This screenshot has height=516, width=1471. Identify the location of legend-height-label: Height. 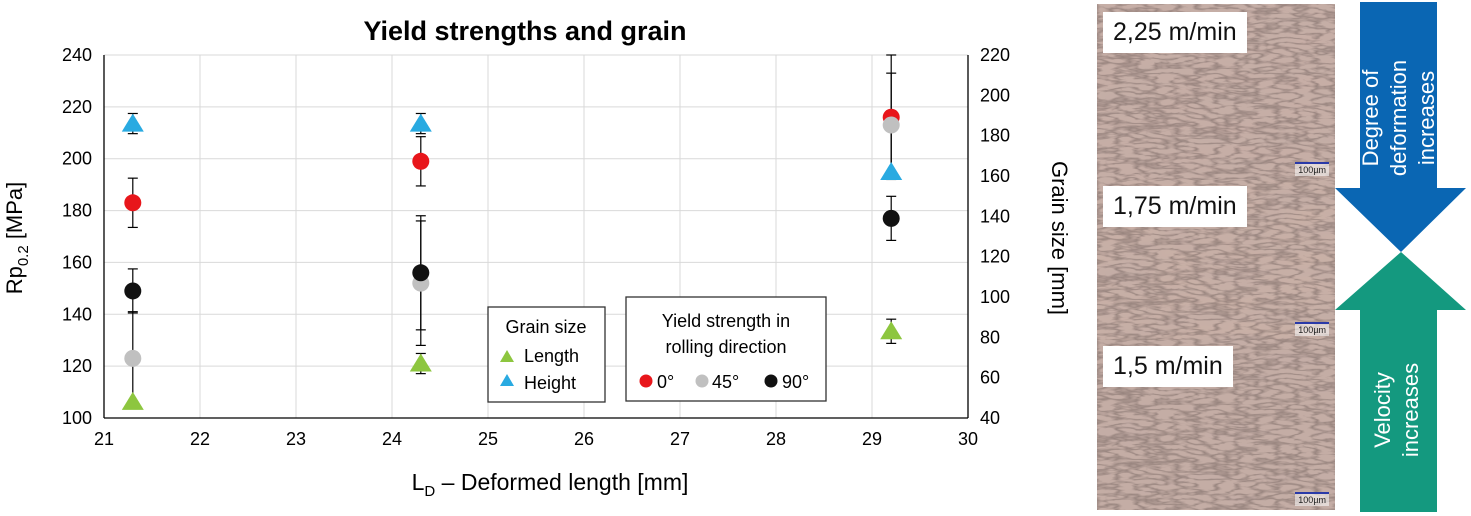
(550, 383).